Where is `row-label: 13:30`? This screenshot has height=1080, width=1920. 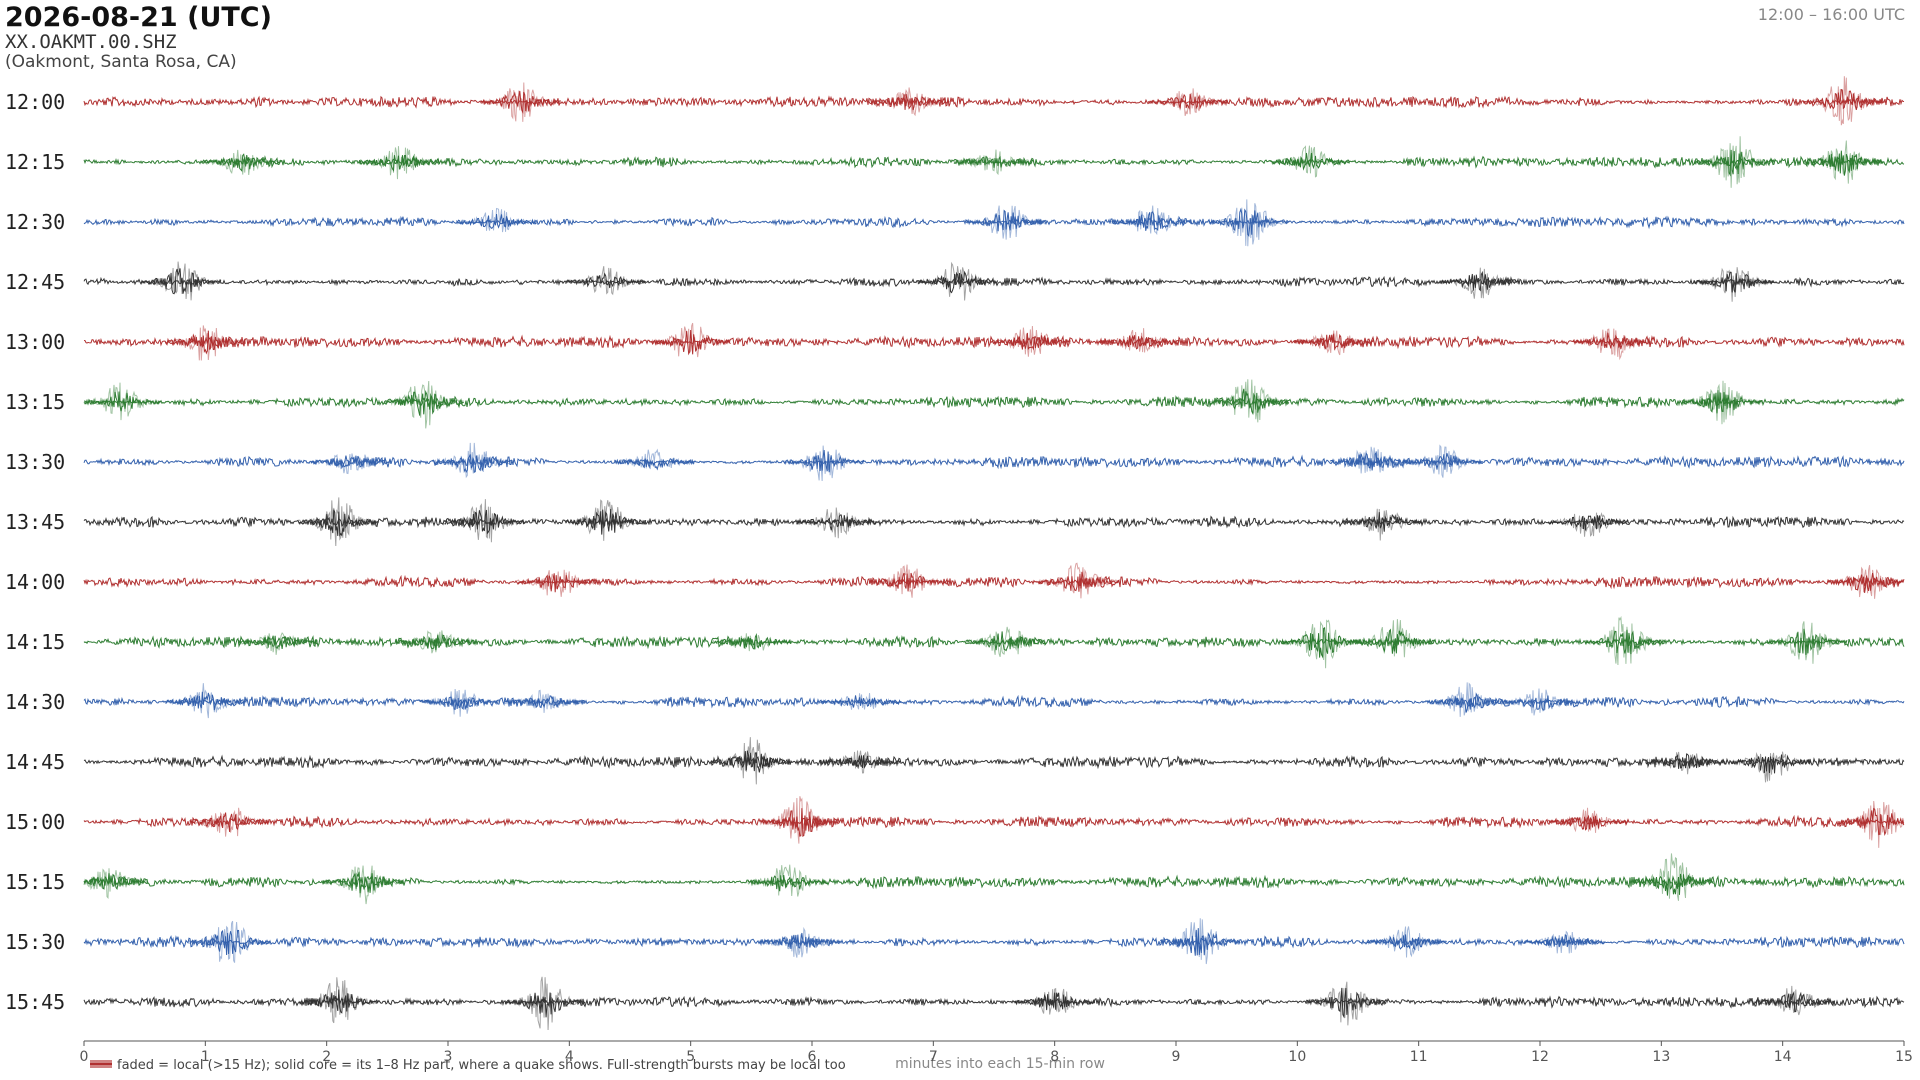 row-label: 13:30 is located at coordinates (35, 462).